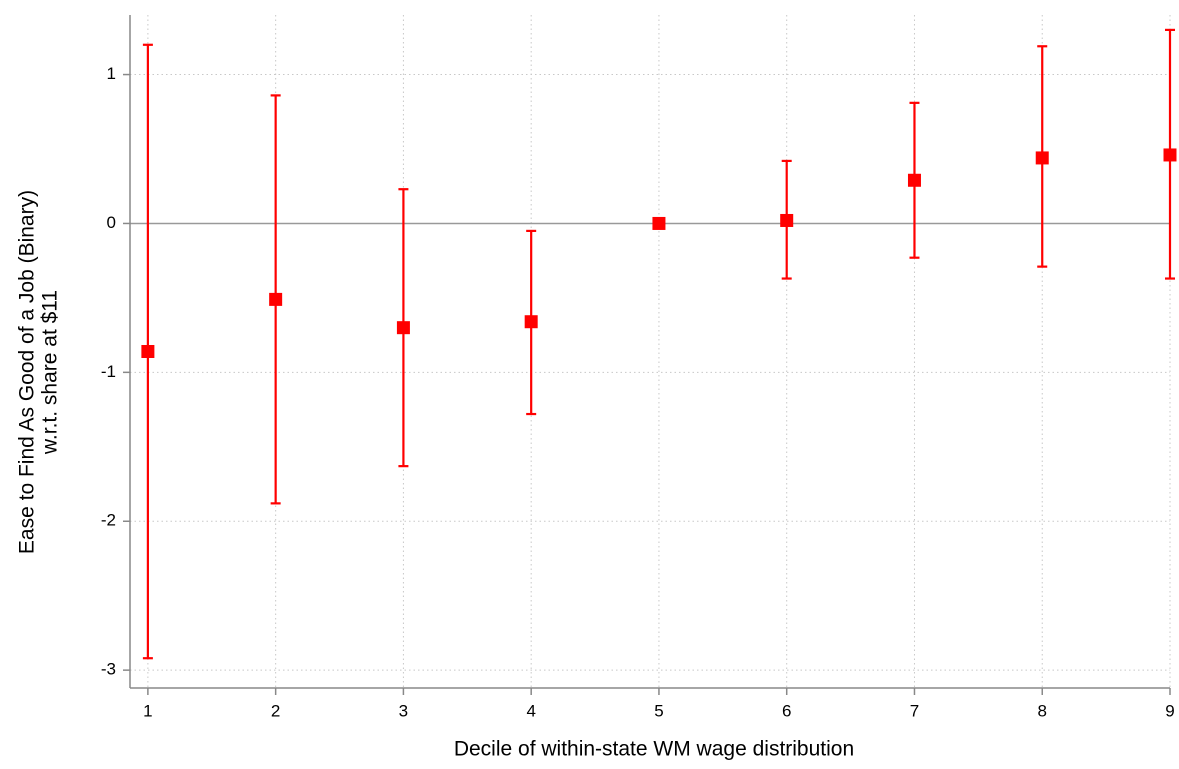 The width and height of the screenshot is (1179, 769). What do you see at coordinates (147, 710) in the screenshot?
I see `x-tick-label: 1` at bounding box center [147, 710].